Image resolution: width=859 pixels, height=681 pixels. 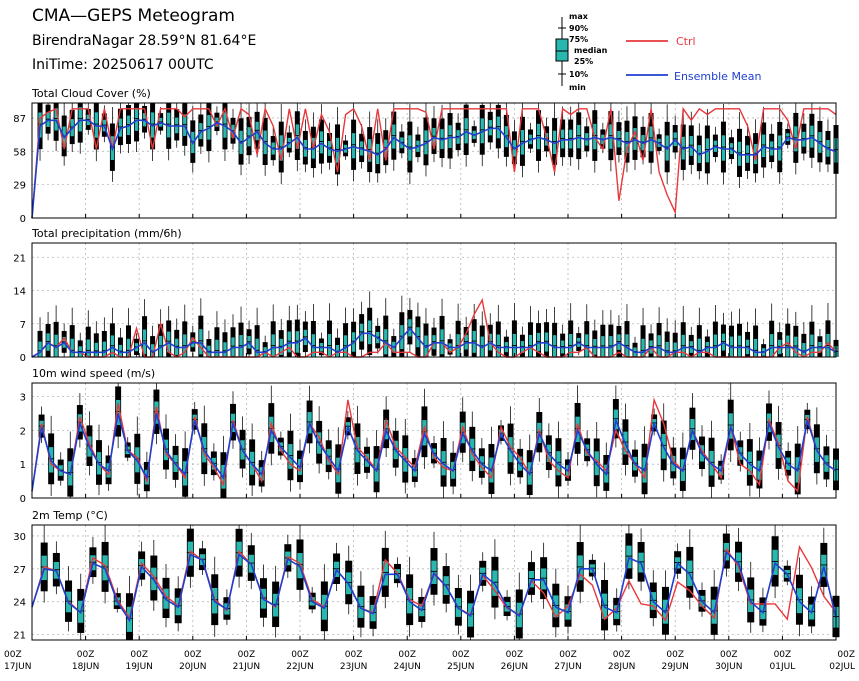 What do you see at coordinates (123, 65) in the screenshot?
I see `init-time-label: IniTime: 20250617 00UTC` at bounding box center [123, 65].